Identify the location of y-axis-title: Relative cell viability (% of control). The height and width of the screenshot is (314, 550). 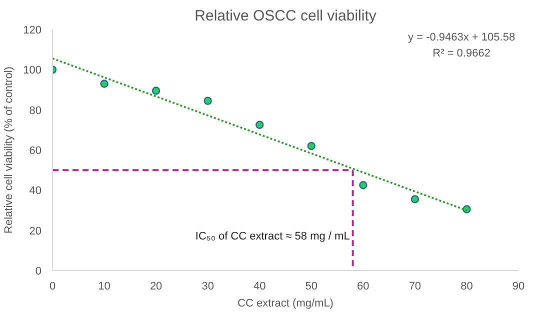
(9, 150).